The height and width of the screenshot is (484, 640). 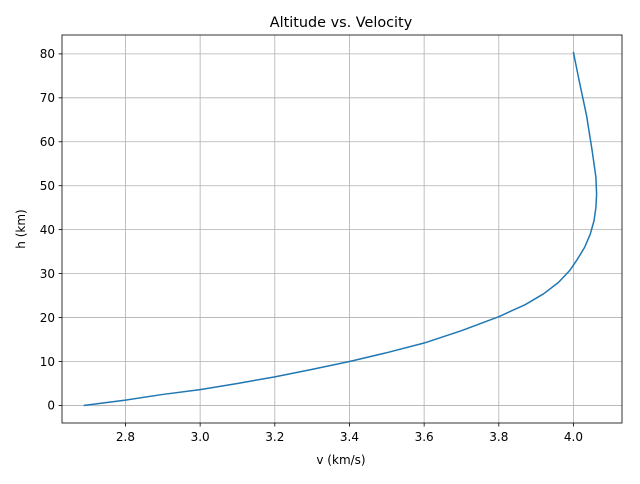 What do you see at coordinates (340, 460) in the screenshot?
I see `x-axis-label: v (km/s)` at bounding box center [340, 460].